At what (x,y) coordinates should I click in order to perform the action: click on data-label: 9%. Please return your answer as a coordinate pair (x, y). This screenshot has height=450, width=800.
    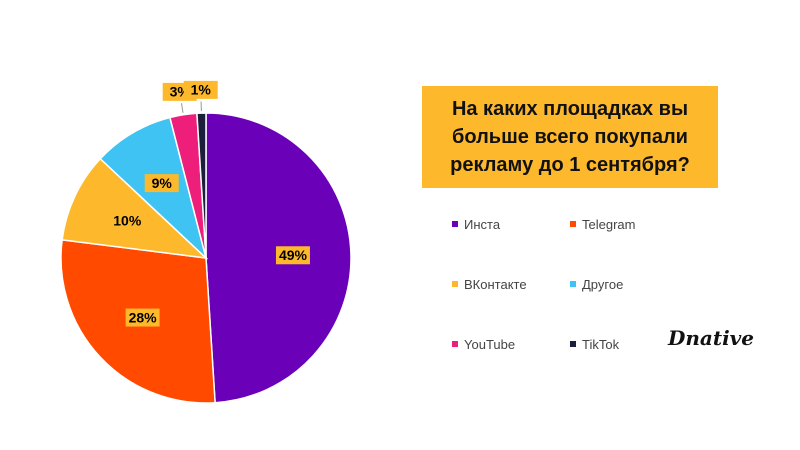
    Looking at the image, I should click on (162, 183).